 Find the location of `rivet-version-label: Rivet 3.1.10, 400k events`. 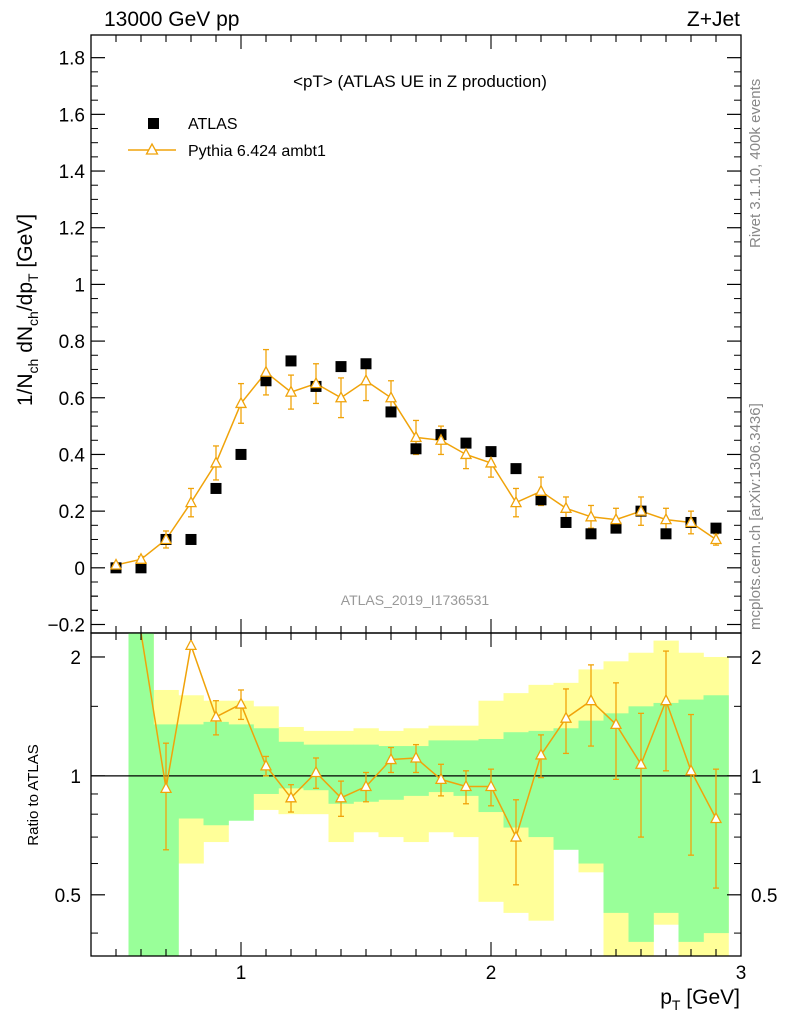

rivet-version-label: Rivet 3.1.10, 400k events is located at coordinates (755, 163).